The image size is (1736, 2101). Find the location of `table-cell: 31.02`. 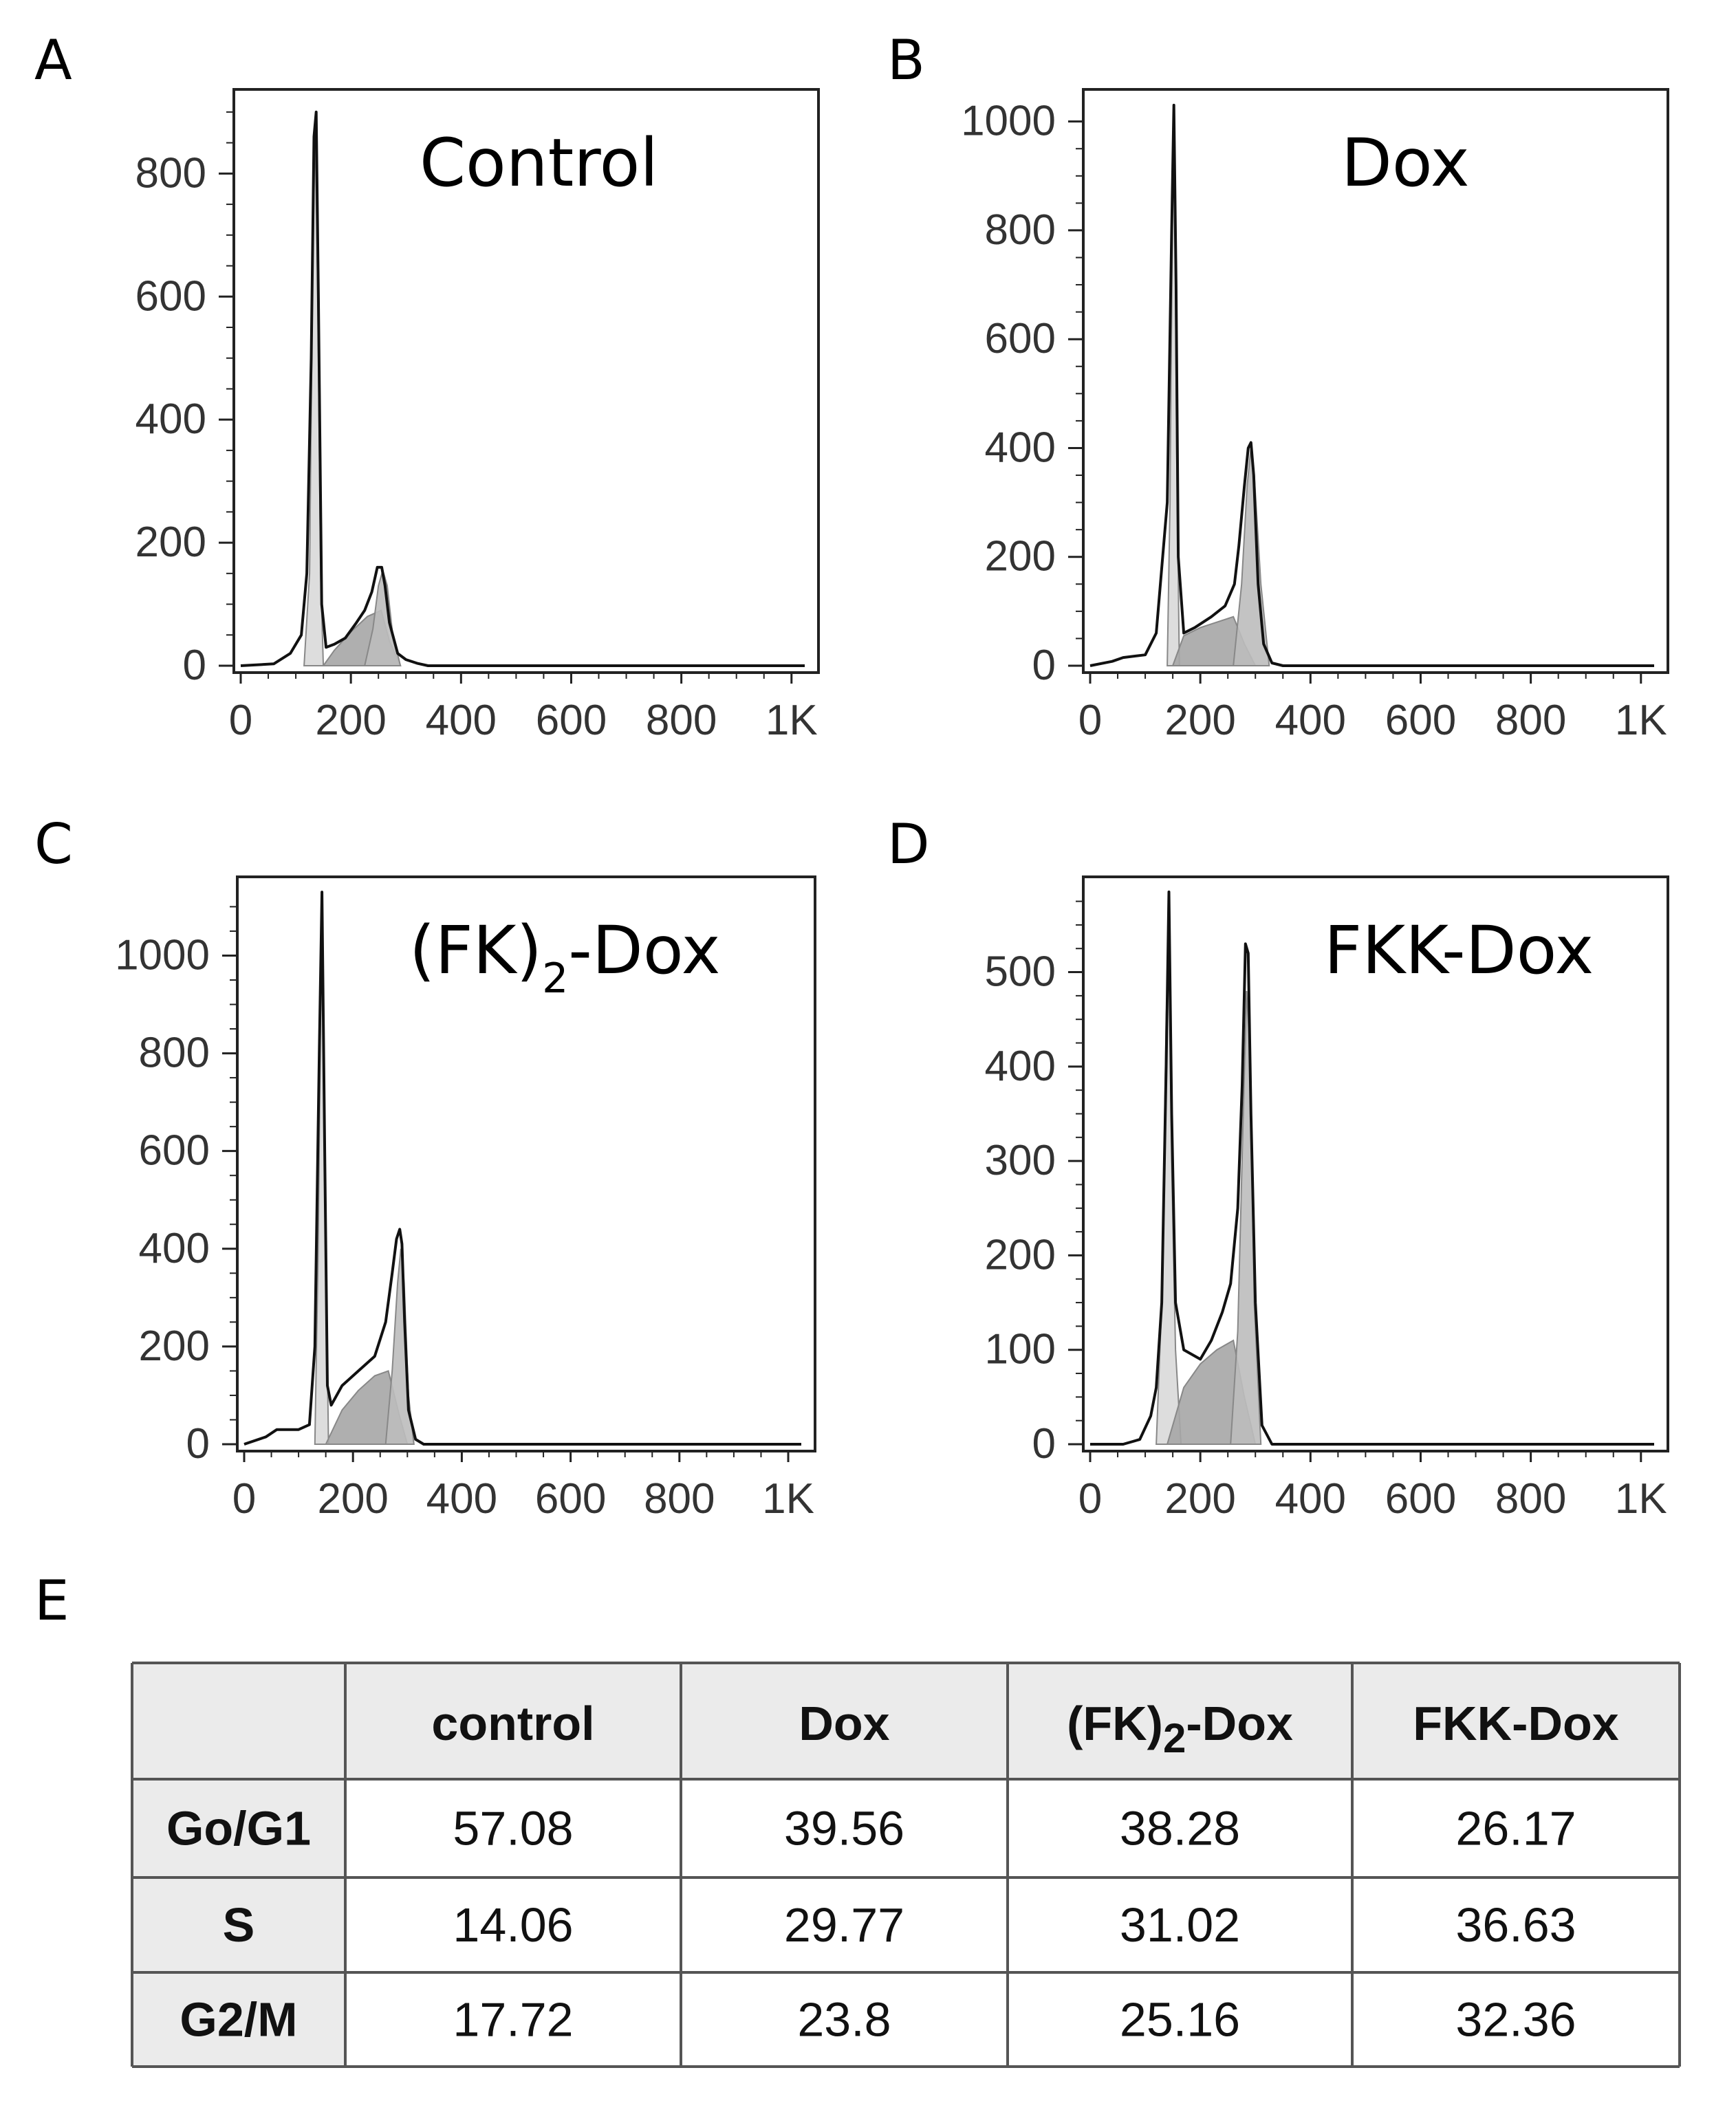

table-cell: 31.02 is located at coordinates (1180, 1925).